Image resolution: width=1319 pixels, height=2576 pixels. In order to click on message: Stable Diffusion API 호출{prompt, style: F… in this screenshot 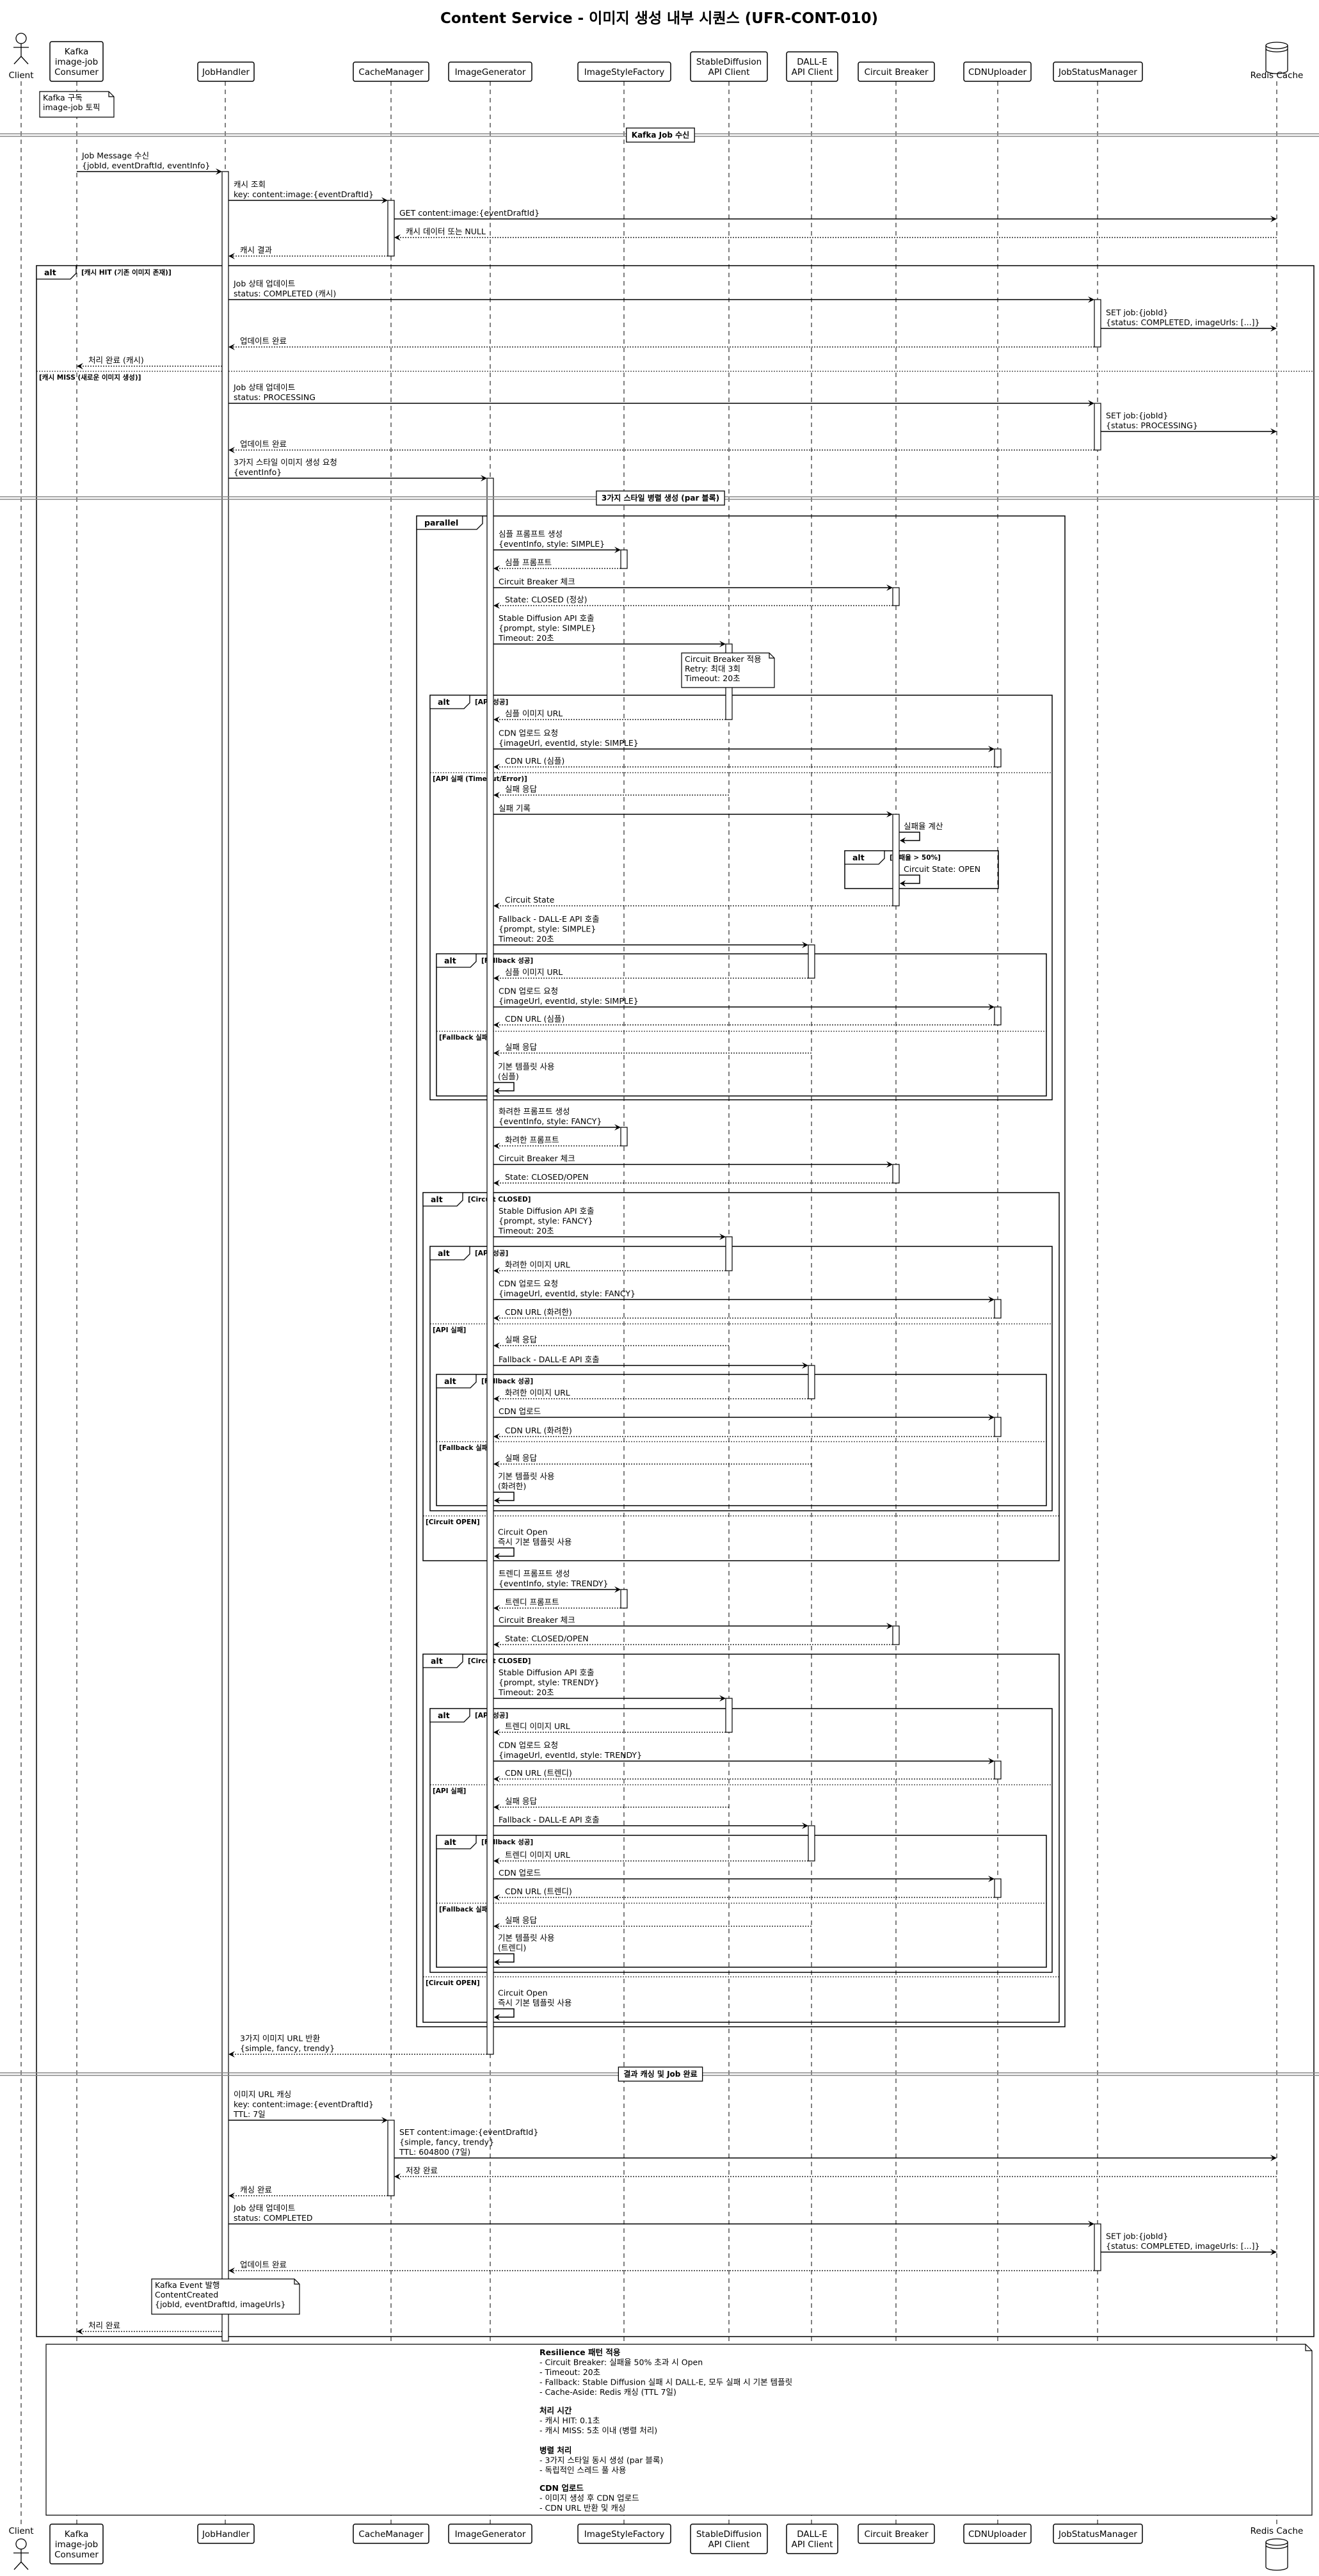, I will do `click(609, 1223)`.